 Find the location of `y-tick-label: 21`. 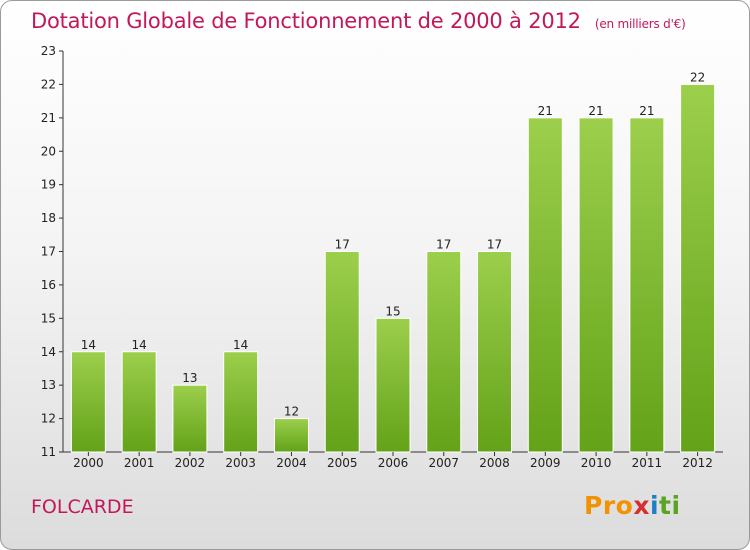

y-tick-label: 21 is located at coordinates (48, 118).